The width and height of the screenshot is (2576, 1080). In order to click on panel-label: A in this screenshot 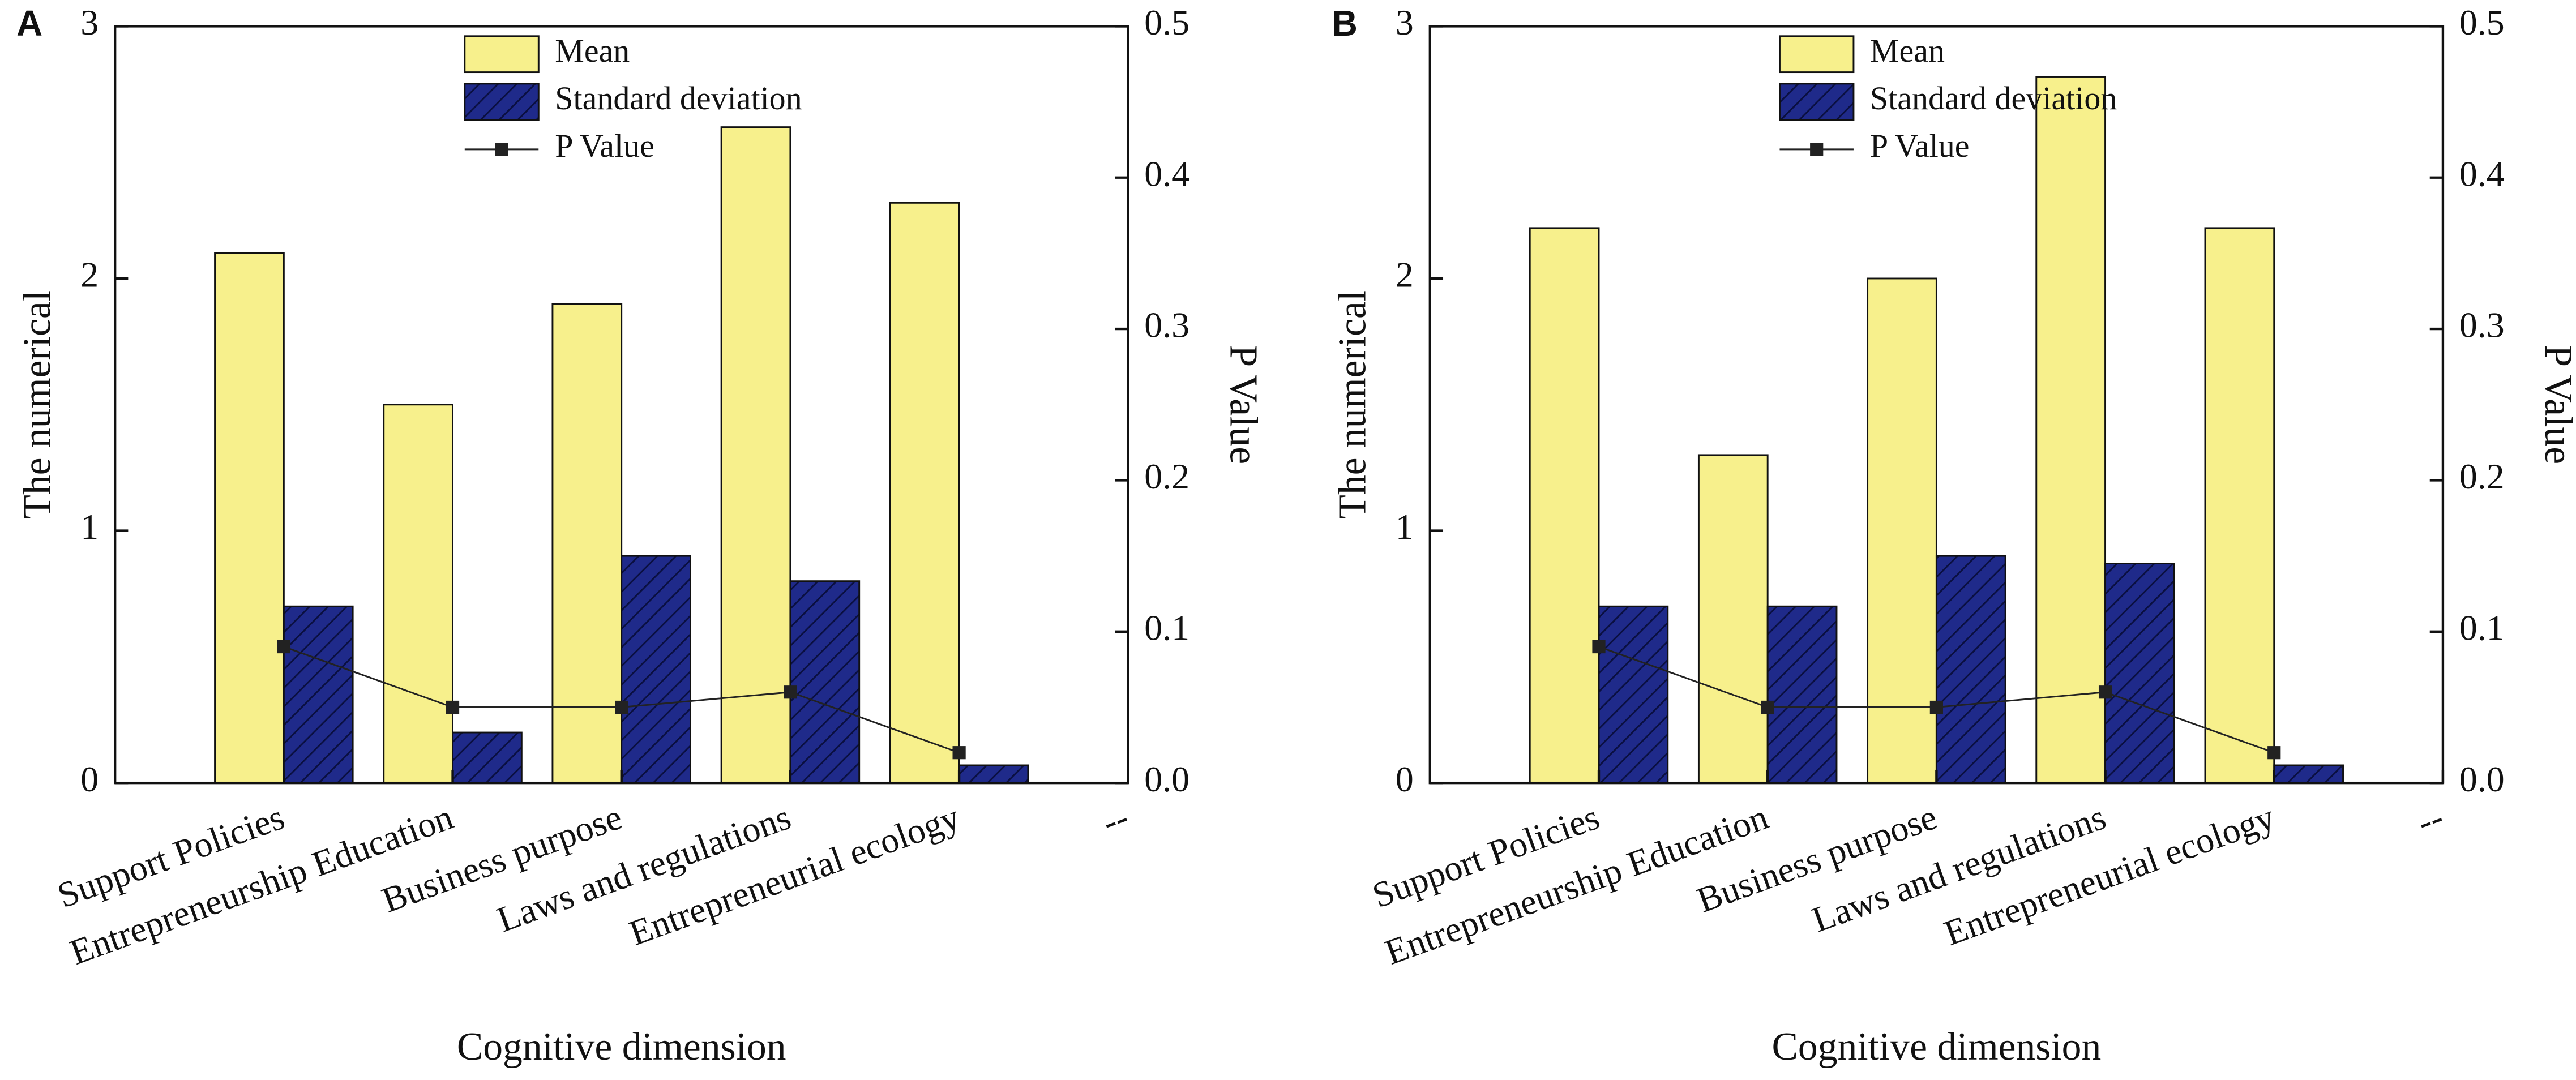, I will do `click(29, 23)`.